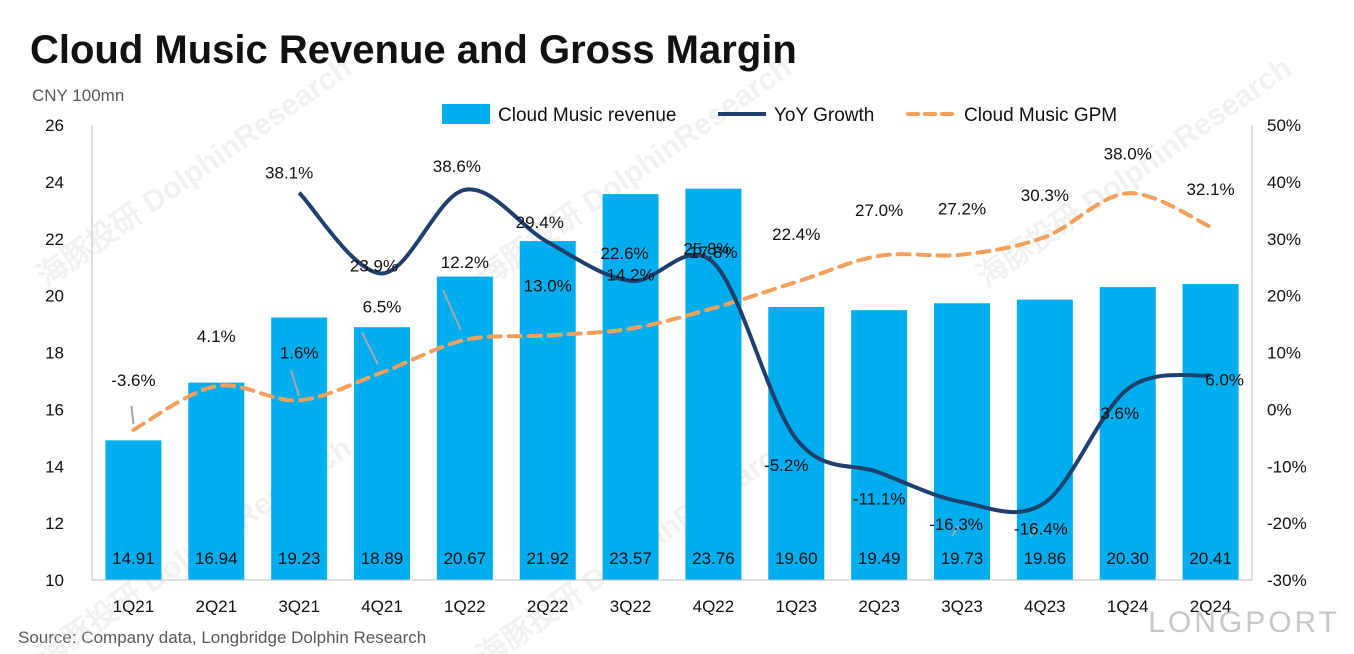  I want to click on gpm-data-label: 22.4%, so click(796, 234).